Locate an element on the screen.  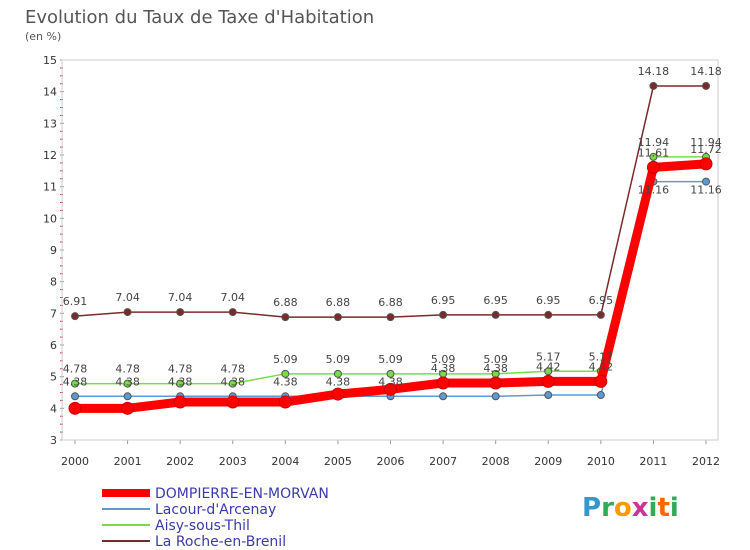
logo-letter: x is located at coordinates (640, 508).